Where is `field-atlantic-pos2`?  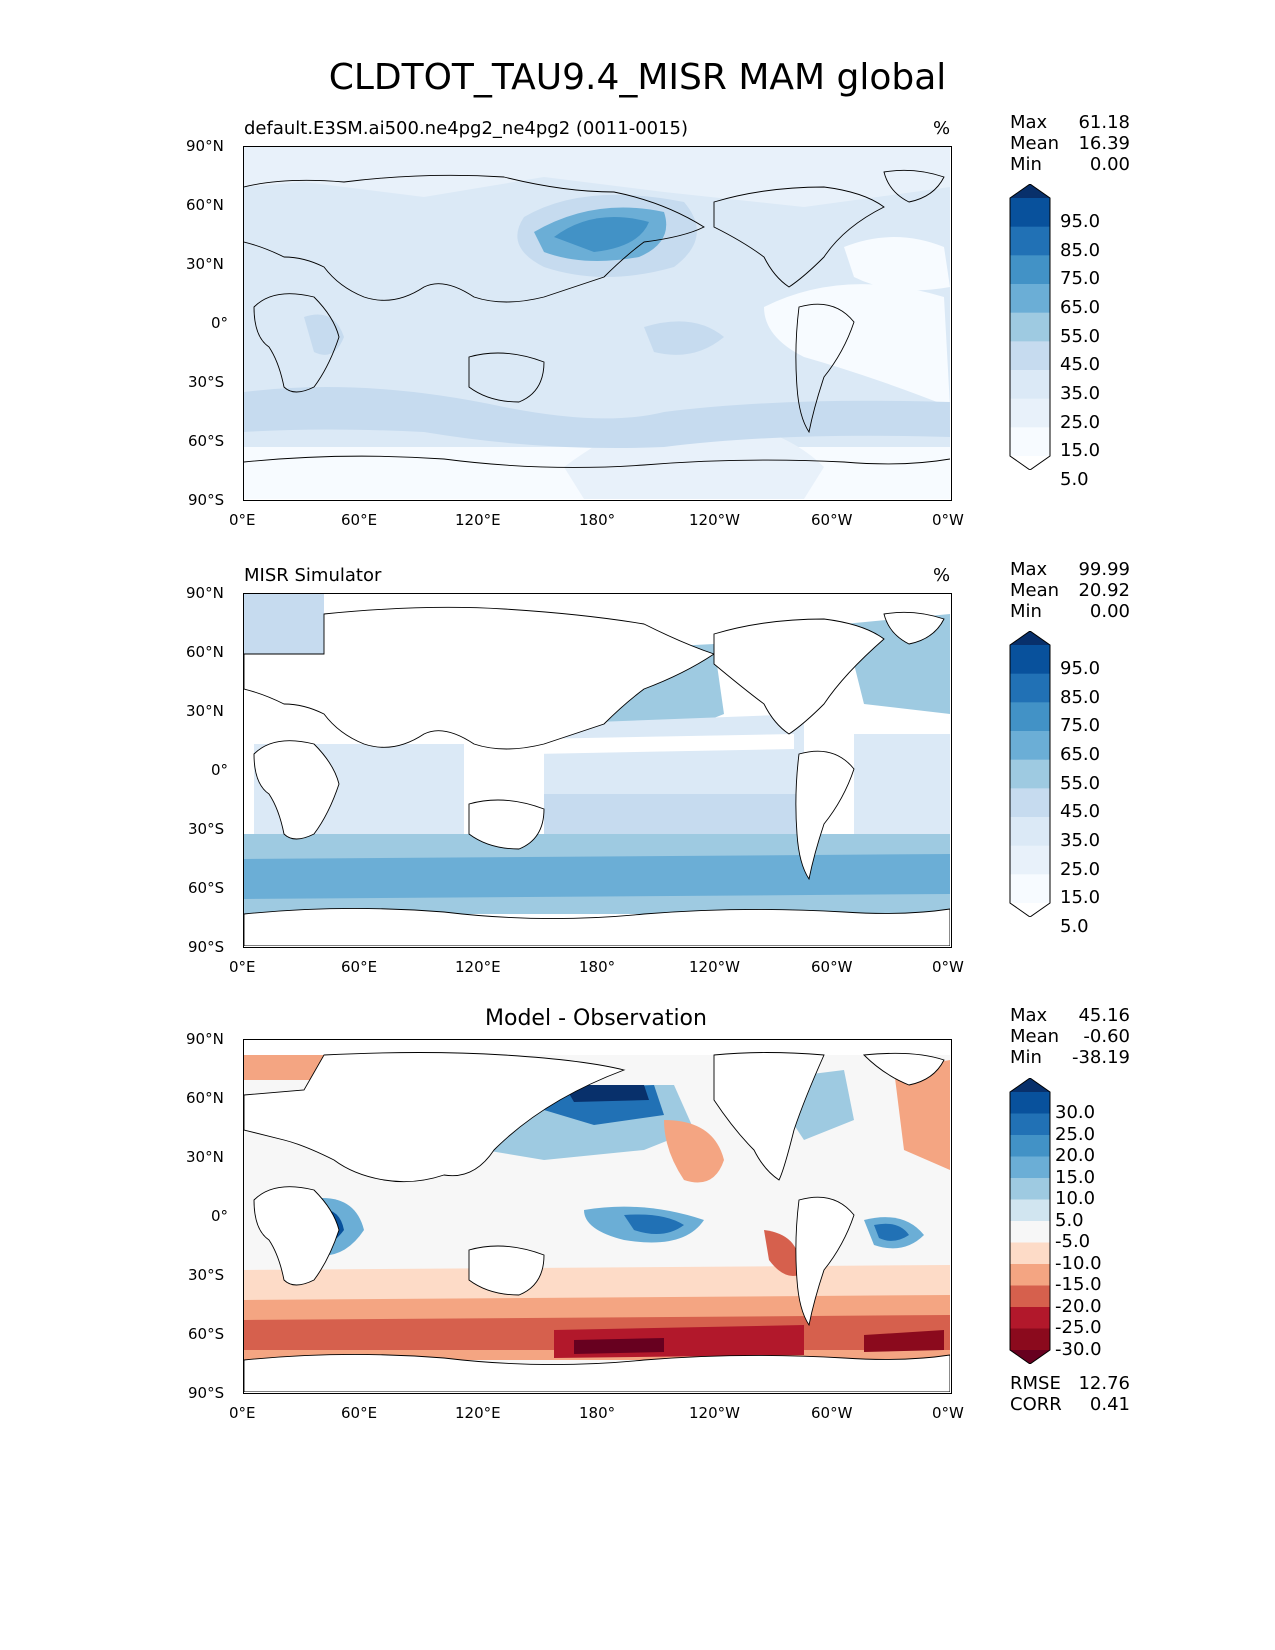
field-atlantic-pos2 is located at coordinates (891, 1232).